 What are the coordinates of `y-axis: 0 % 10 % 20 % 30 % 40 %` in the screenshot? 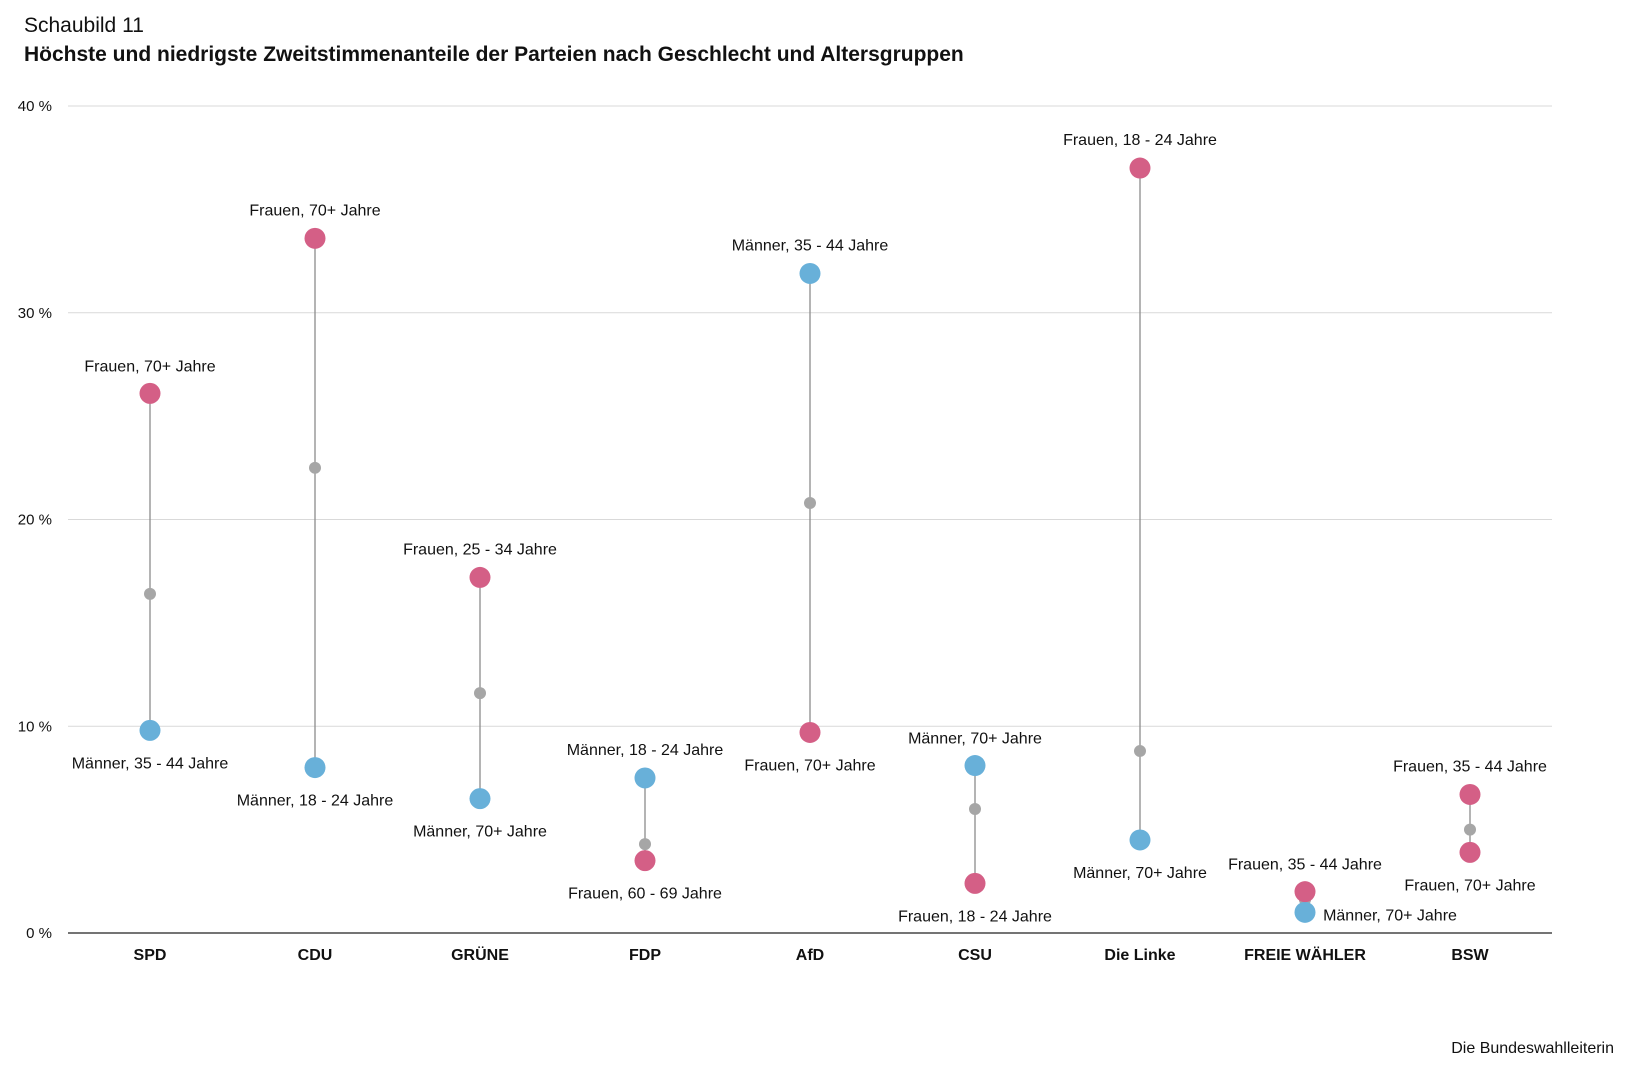 It's located at (35, 520).